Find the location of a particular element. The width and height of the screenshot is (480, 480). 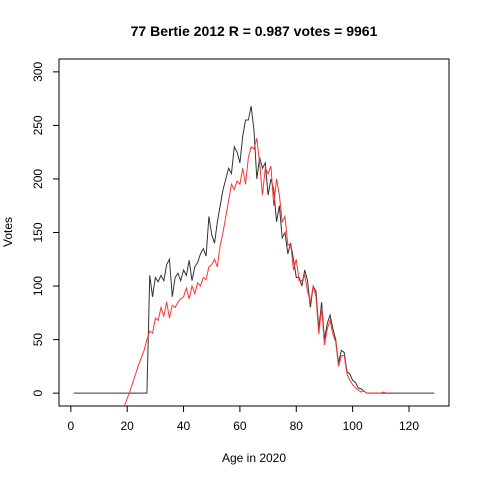

y-tick-label: 250 is located at coordinates (38, 125).